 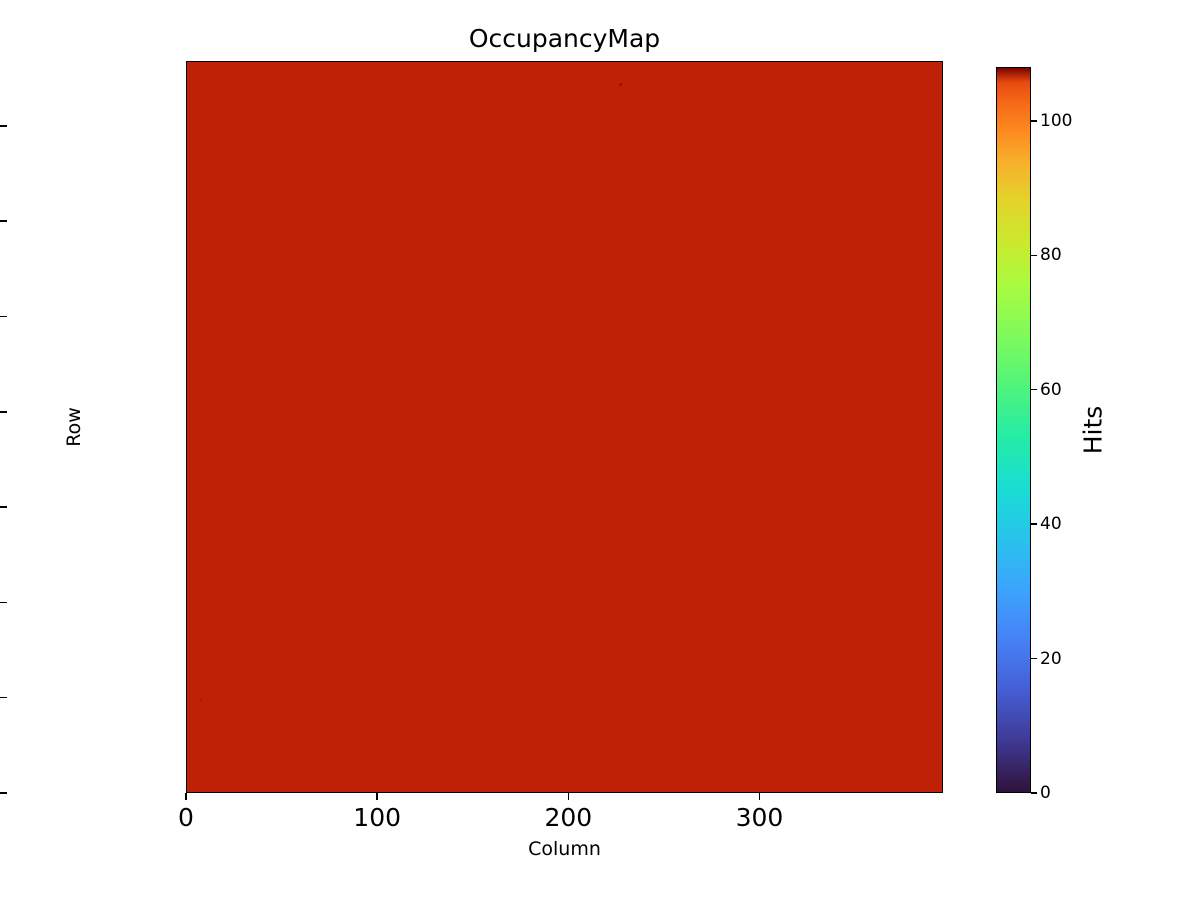 I want to click on x-tick-label: 300, so click(x=759, y=817).